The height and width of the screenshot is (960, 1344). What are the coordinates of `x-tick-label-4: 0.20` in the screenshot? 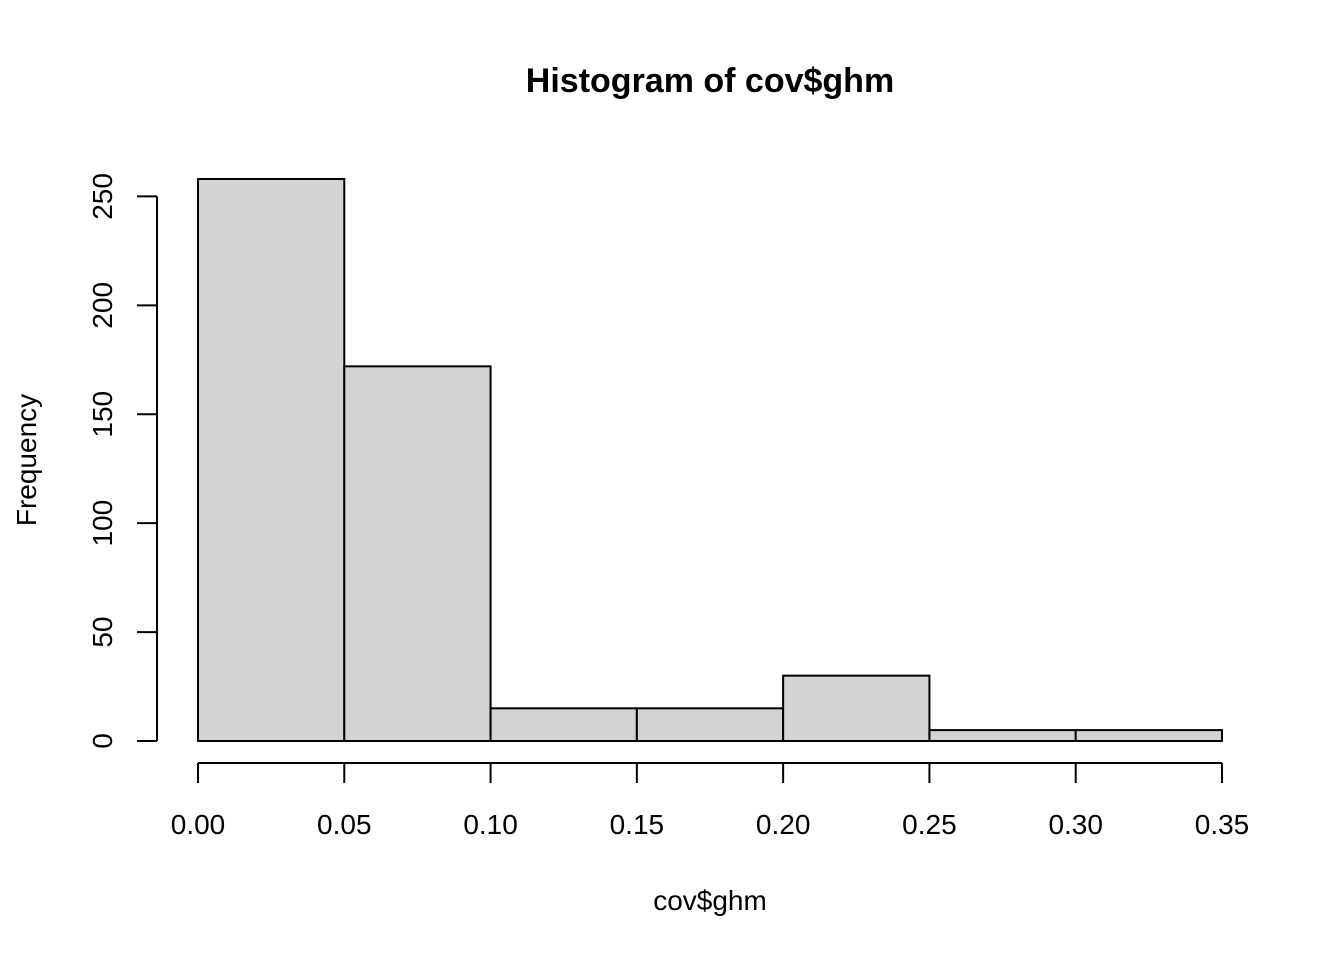 It's located at (783, 824).